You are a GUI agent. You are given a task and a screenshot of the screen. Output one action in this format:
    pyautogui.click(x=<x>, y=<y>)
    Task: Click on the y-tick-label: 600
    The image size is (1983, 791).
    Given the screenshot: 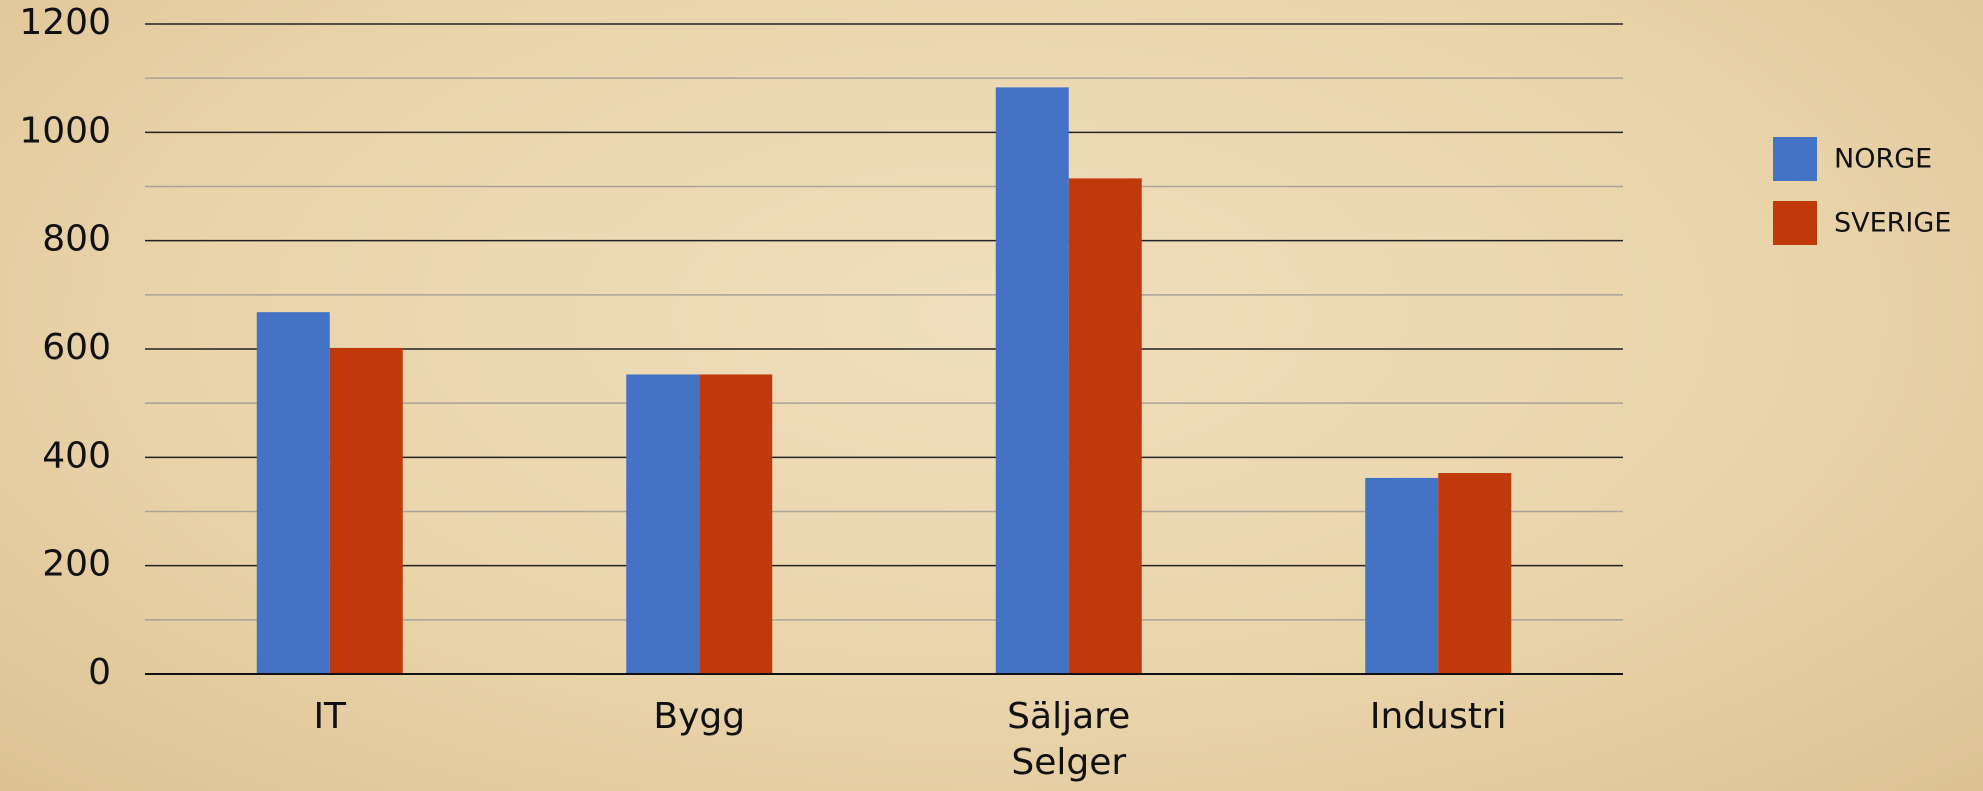 What is the action you would take?
    pyautogui.click(x=76, y=347)
    